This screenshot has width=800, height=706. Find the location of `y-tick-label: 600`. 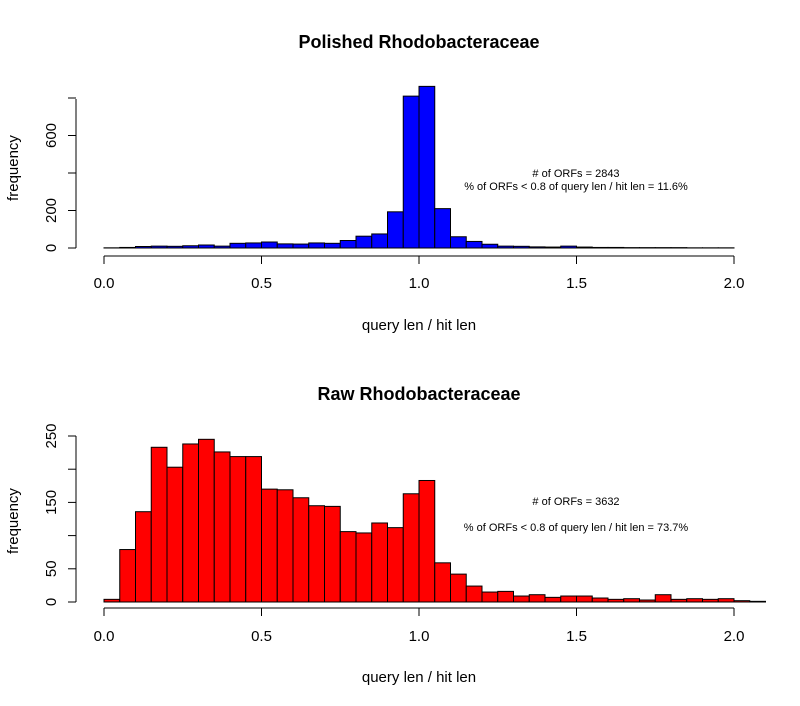

y-tick-label: 600 is located at coordinates (51, 135).